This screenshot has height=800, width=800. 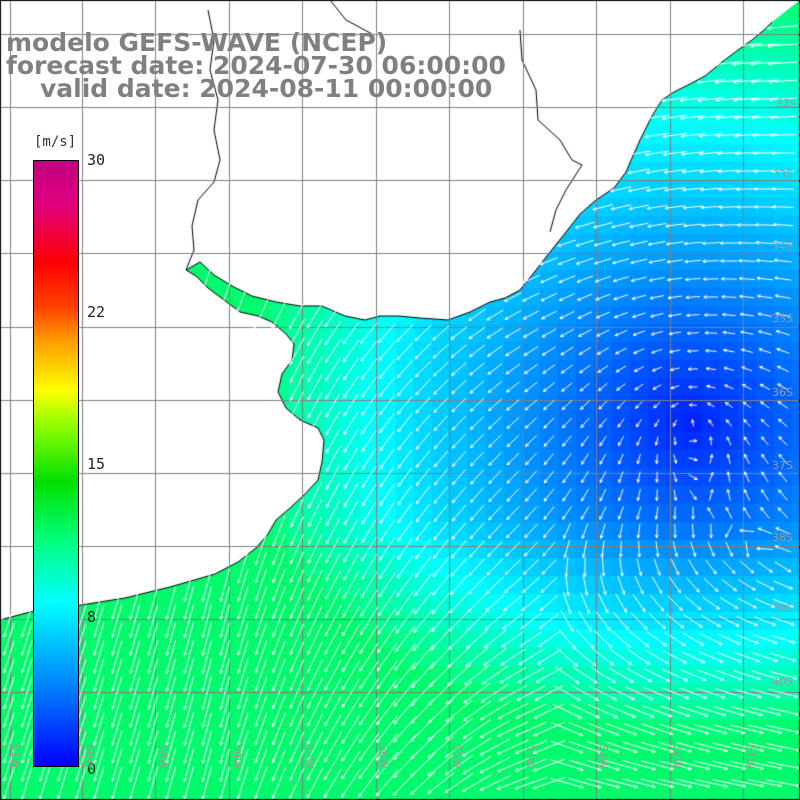 What do you see at coordinates (782, 392) in the screenshot?
I see `lat-label: 36S` at bounding box center [782, 392].